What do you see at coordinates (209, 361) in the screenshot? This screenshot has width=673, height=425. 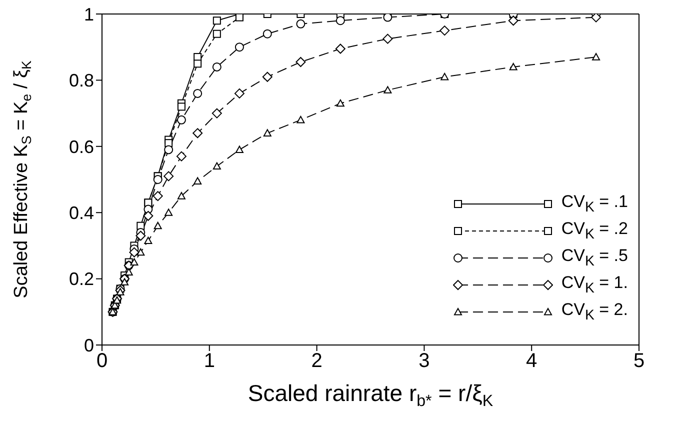 I see `x-tick-label: 1` at bounding box center [209, 361].